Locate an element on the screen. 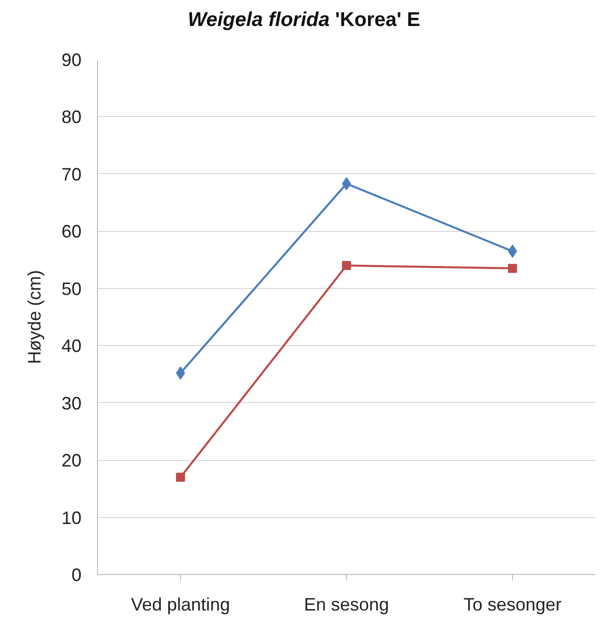 This screenshot has width=608, height=622. y-tick-label: 80 is located at coordinates (71, 117).